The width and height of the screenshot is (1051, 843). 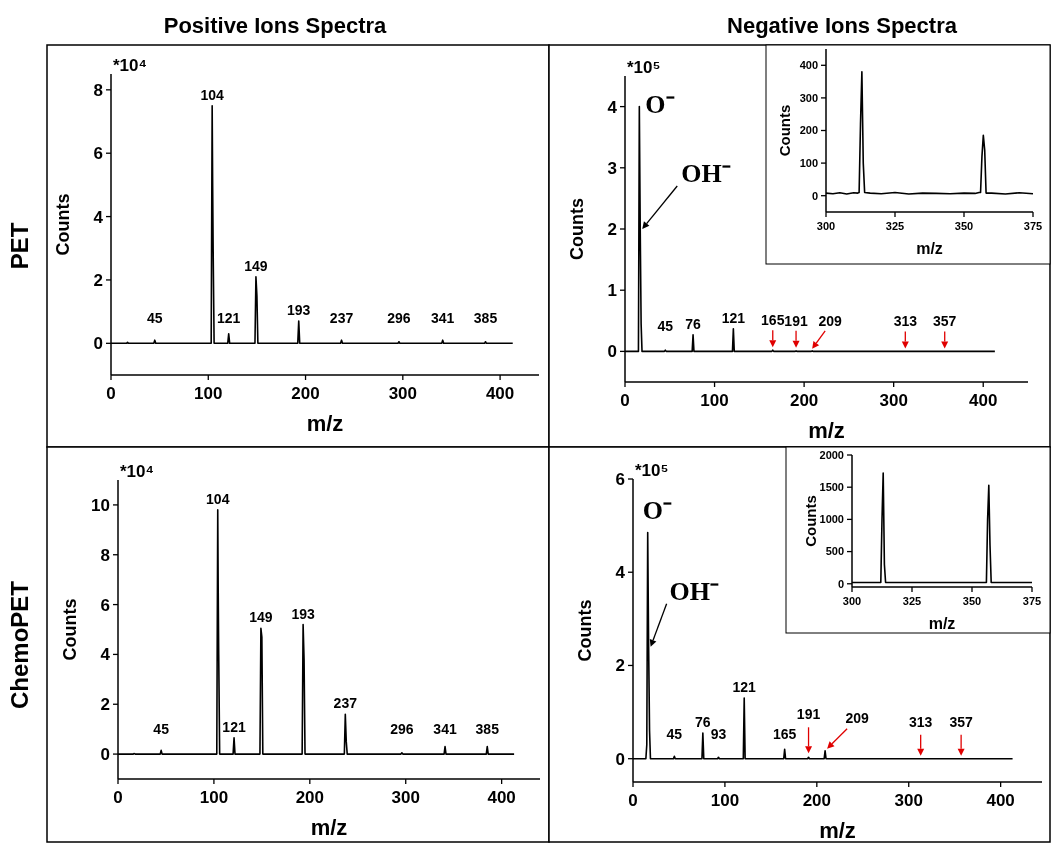 I want to click on chart-title: Positive Ions Spectra, so click(x=275, y=25).